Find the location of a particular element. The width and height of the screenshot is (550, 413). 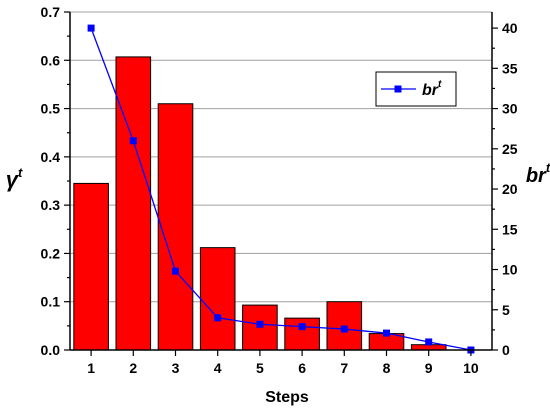

right-axis-ticks: 0 5 10 15 20 25 30 35 40 is located at coordinates (505, 189).